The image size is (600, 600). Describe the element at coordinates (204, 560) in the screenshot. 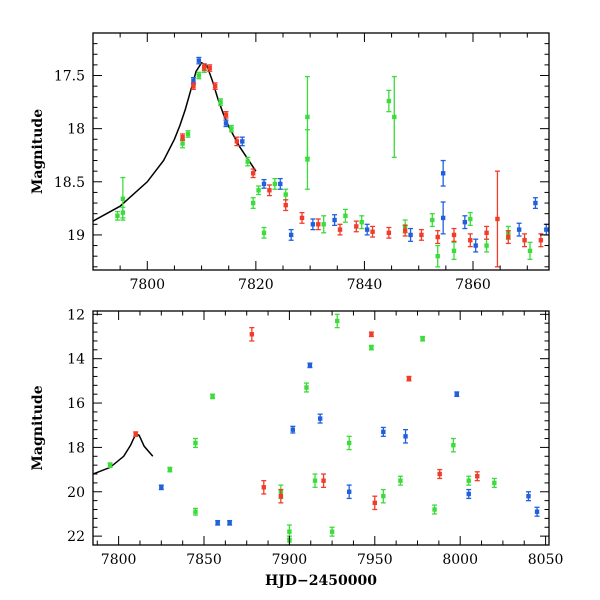

I see `x-tick-label: 7850` at that location.